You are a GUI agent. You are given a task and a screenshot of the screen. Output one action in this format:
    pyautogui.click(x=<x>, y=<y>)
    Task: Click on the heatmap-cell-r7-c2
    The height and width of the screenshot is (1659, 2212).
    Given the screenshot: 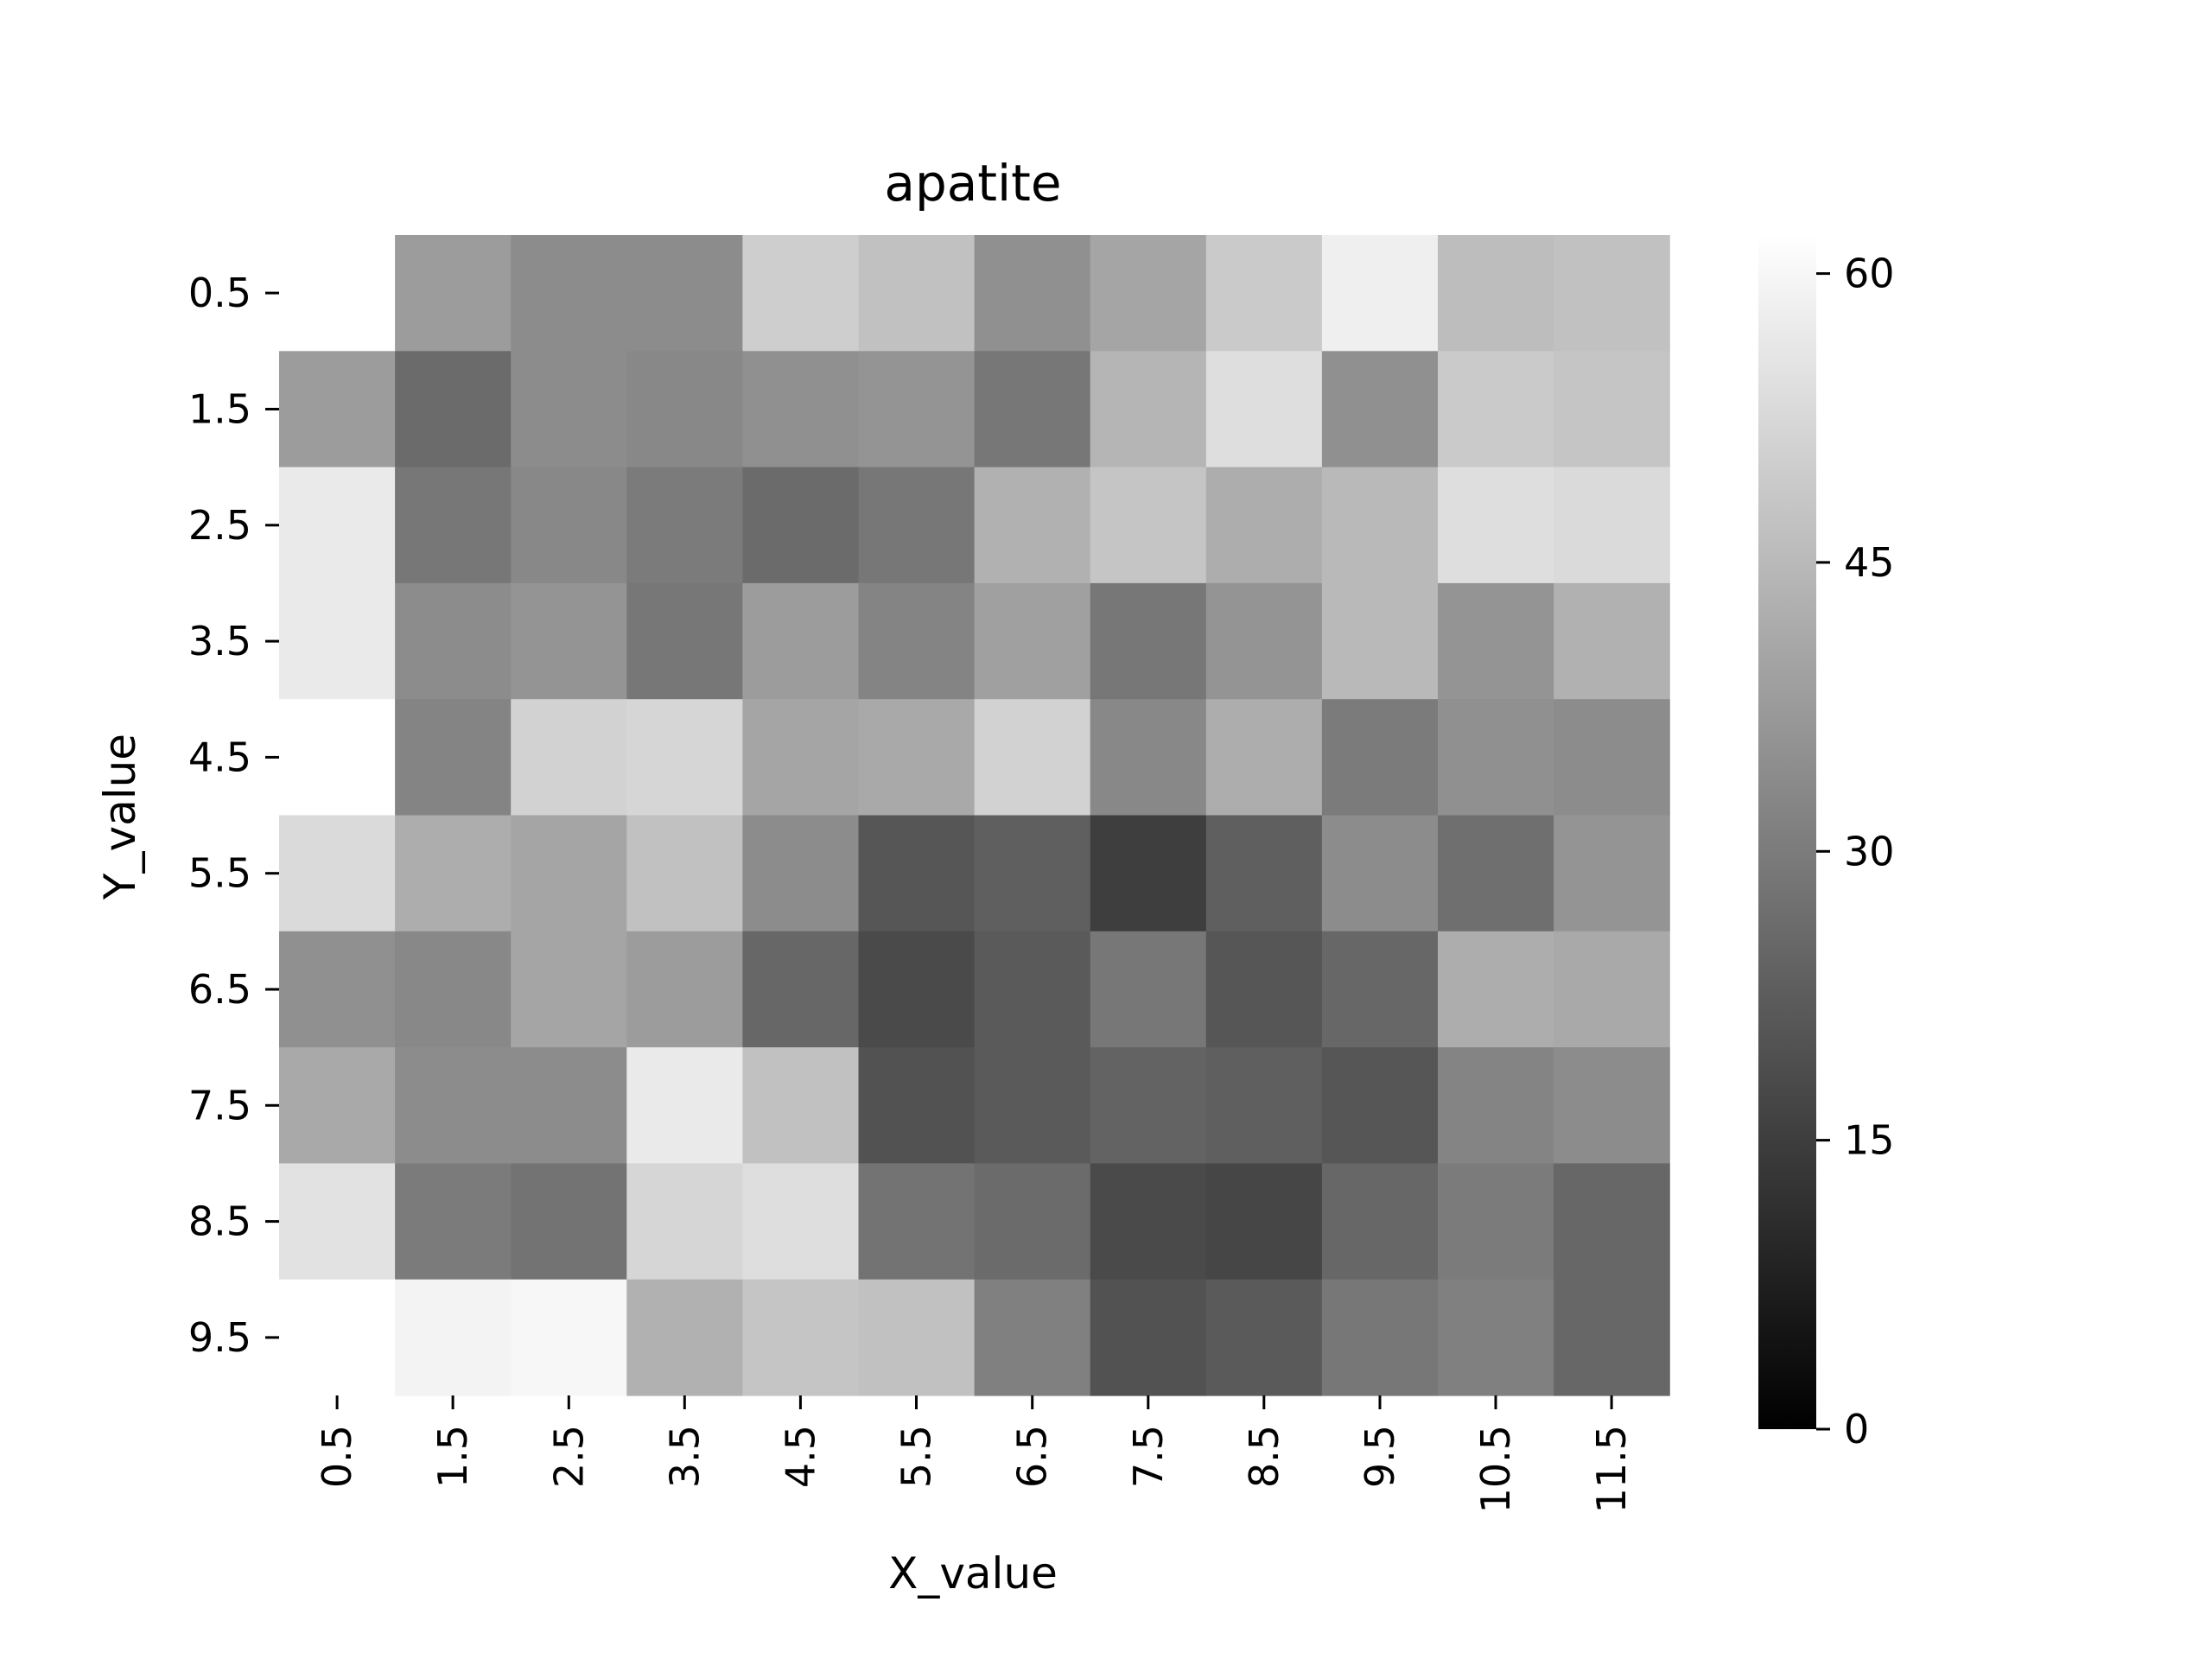 What is the action you would take?
    pyautogui.click(x=569, y=1105)
    